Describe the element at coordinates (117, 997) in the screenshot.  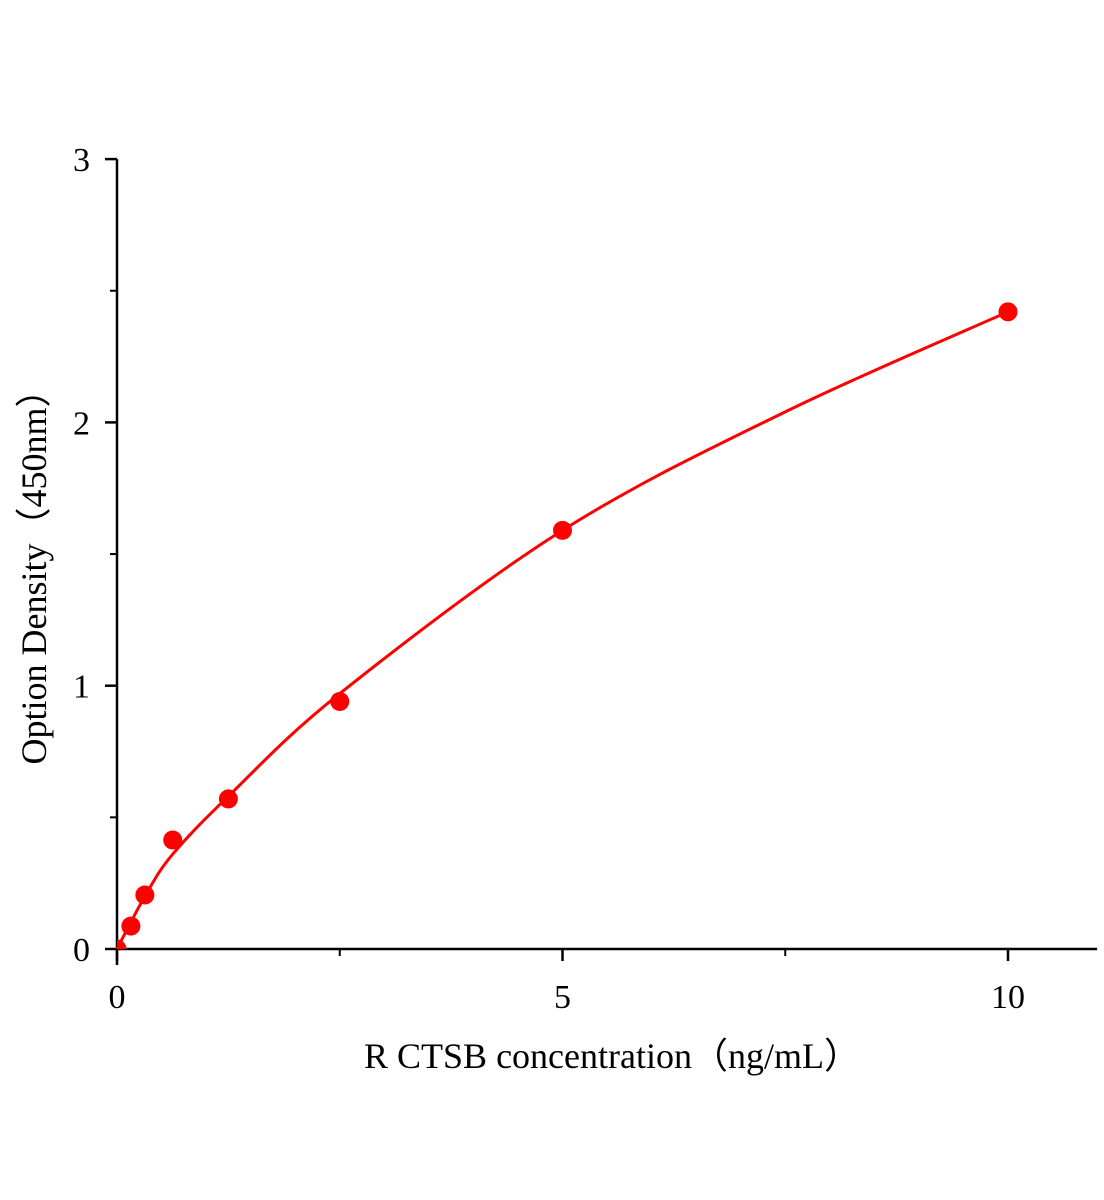
I see `x-tick-label: 0` at that location.